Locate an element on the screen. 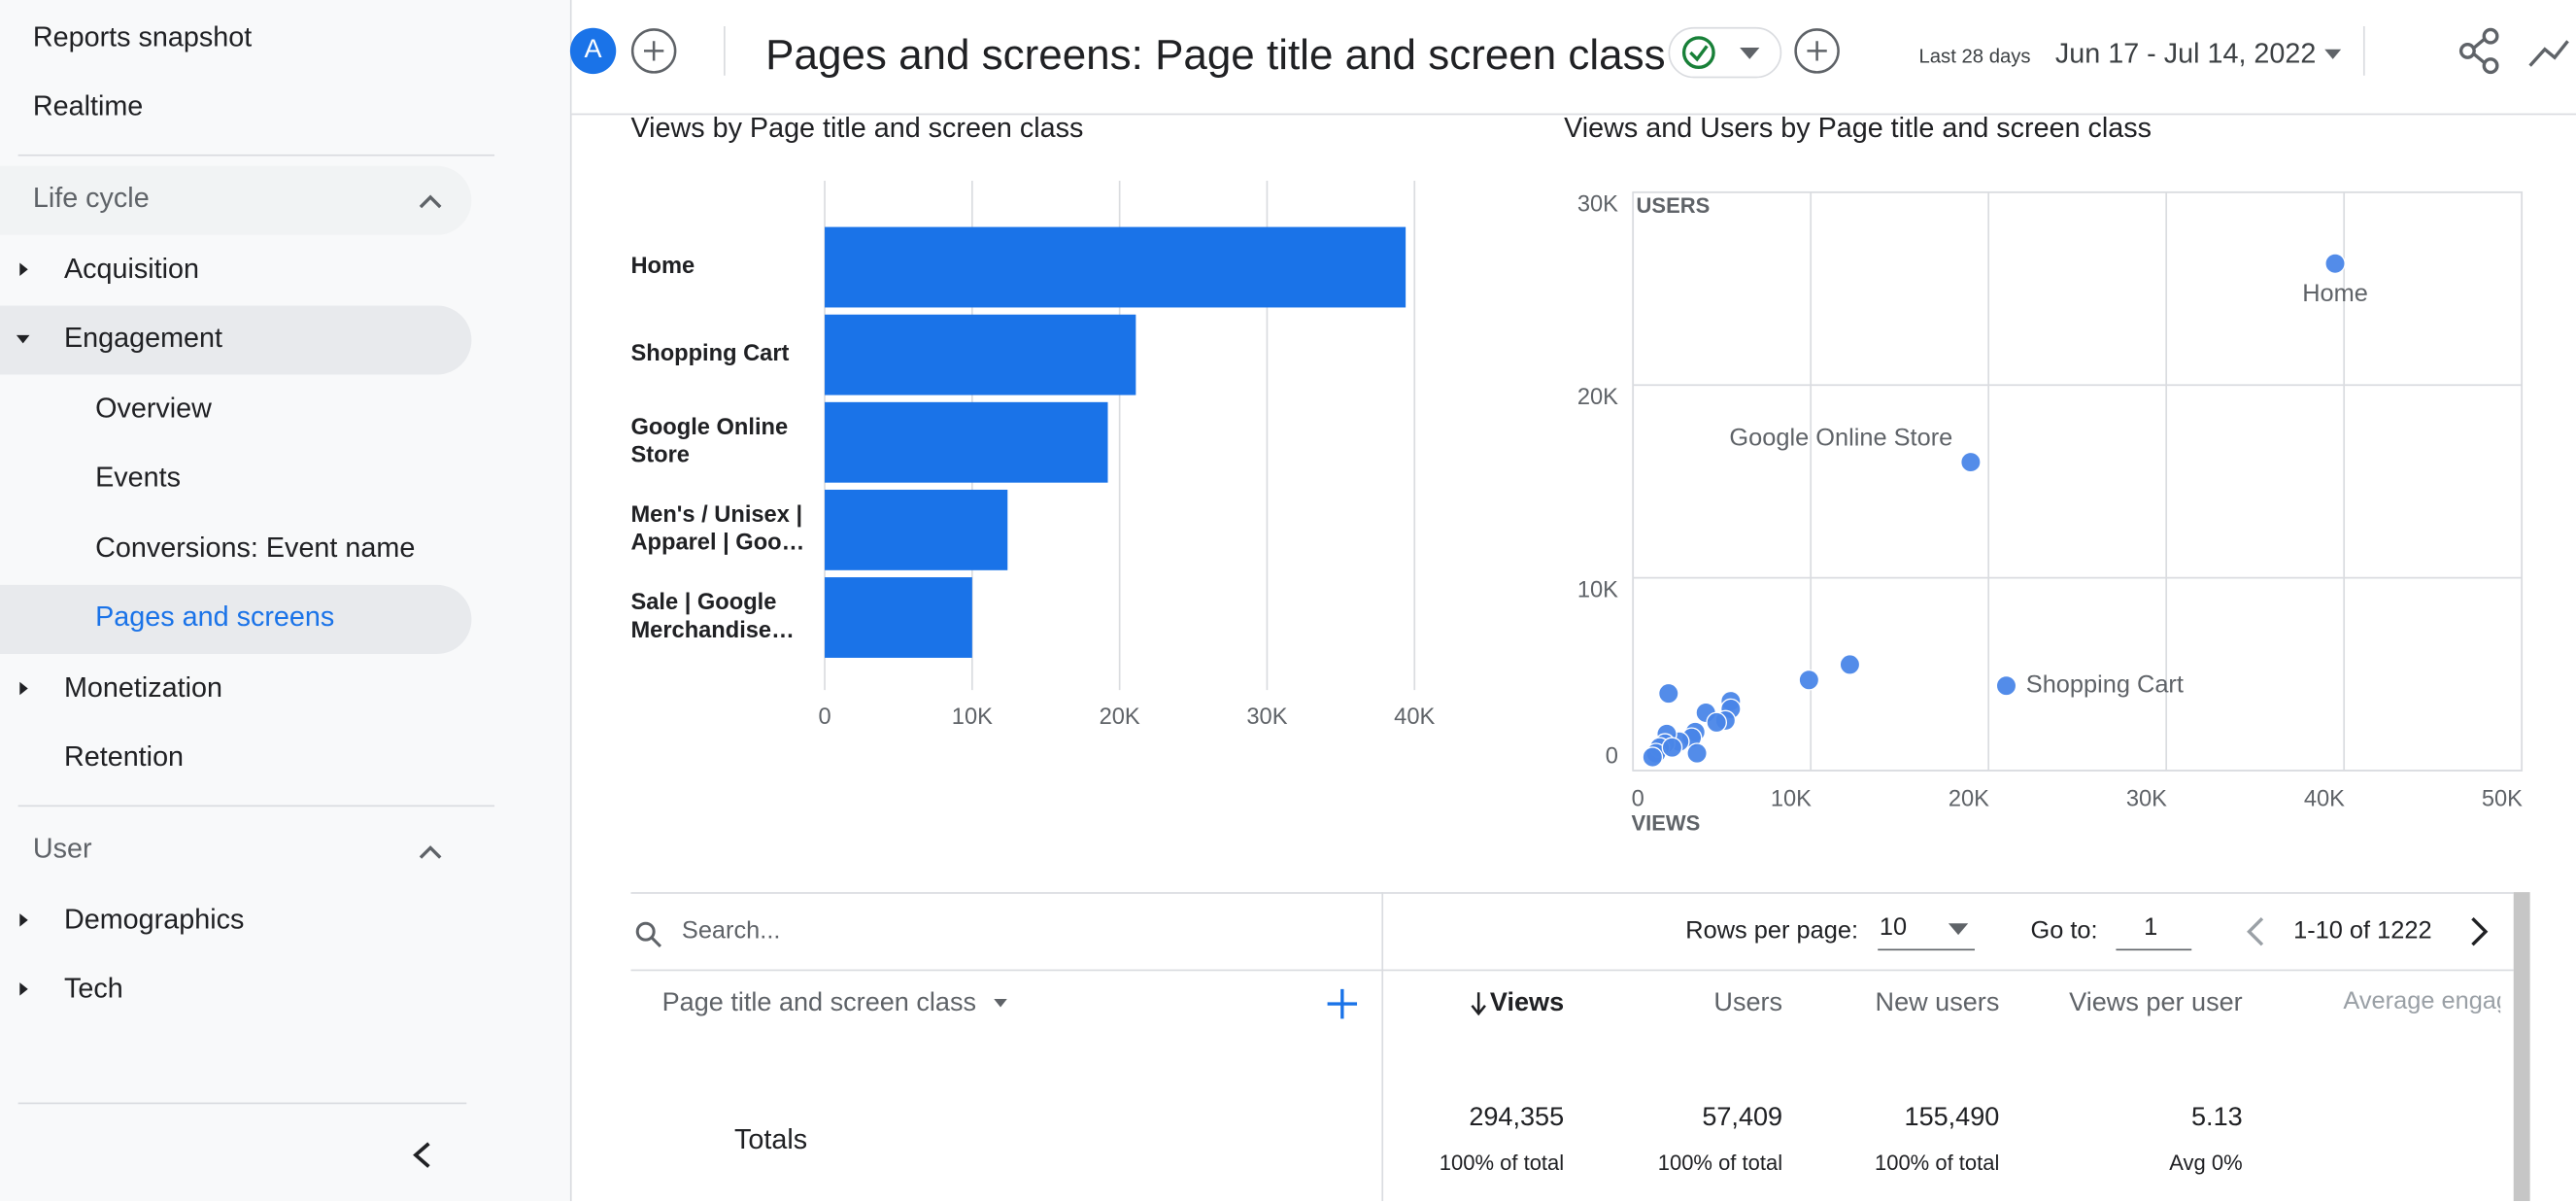  pagination: 1-10 of 1222 is located at coordinates (2362, 930).